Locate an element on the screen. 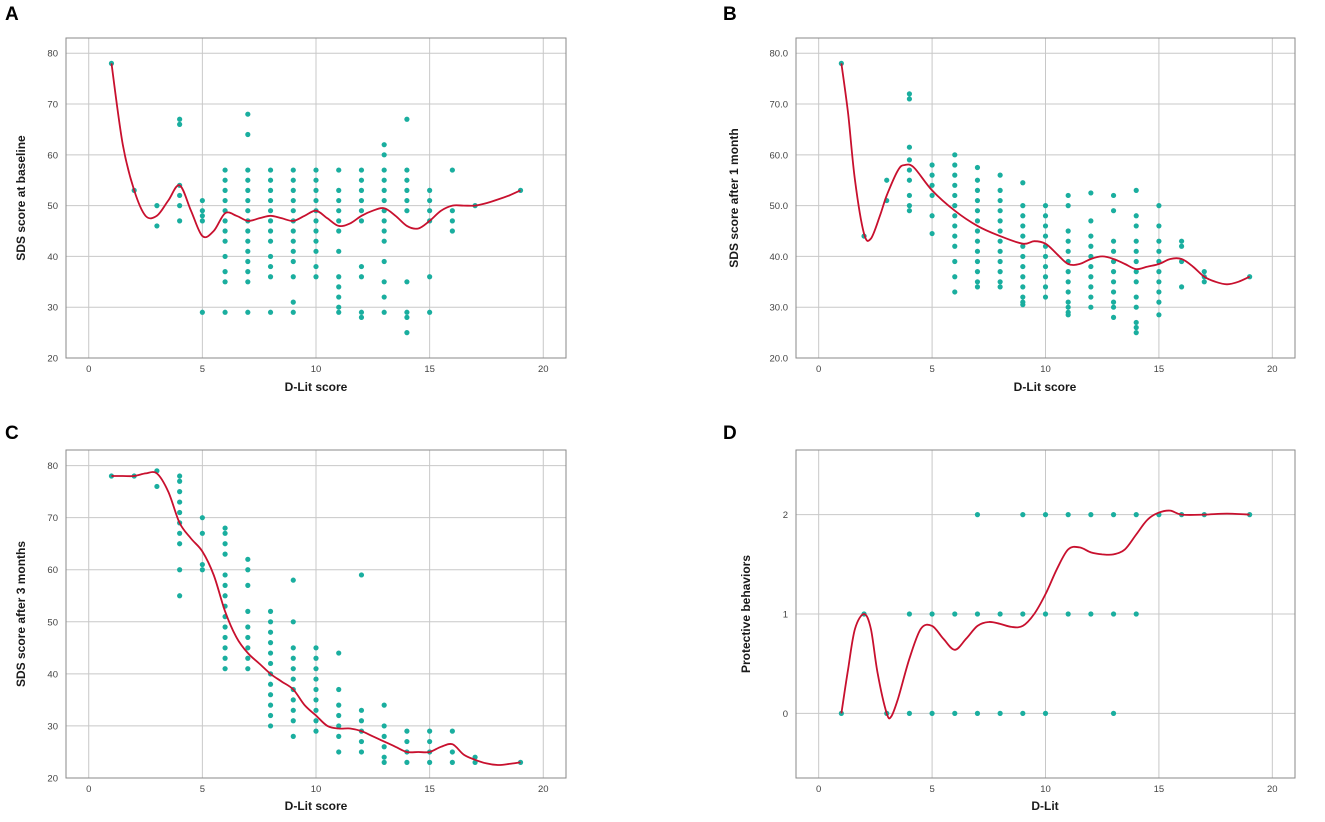 The height and width of the screenshot is (822, 1325). x-tick-label: 15 is located at coordinates (429, 789).